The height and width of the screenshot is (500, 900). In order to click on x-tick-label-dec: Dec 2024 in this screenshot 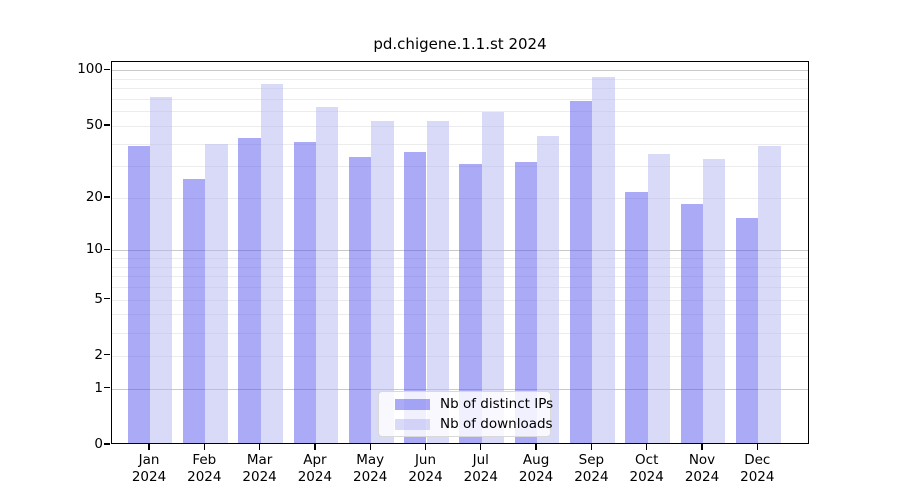, I will do `click(757, 469)`.